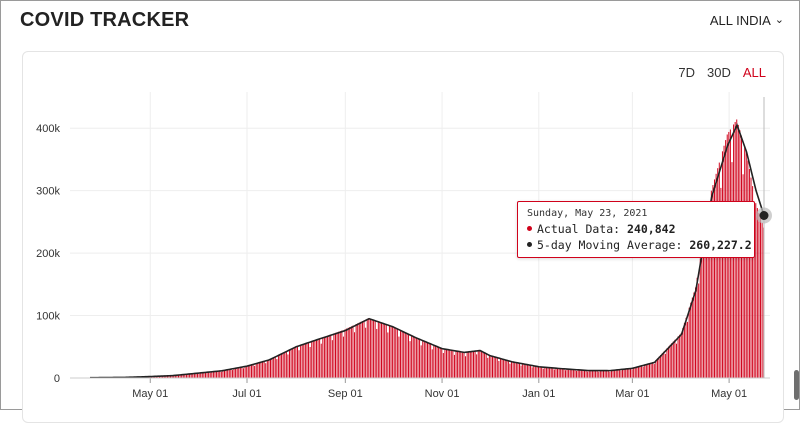  What do you see at coordinates (578, 229) in the screenshot?
I see `tooltip-actual-label: Actual Data:` at bounding box center [578, 229].